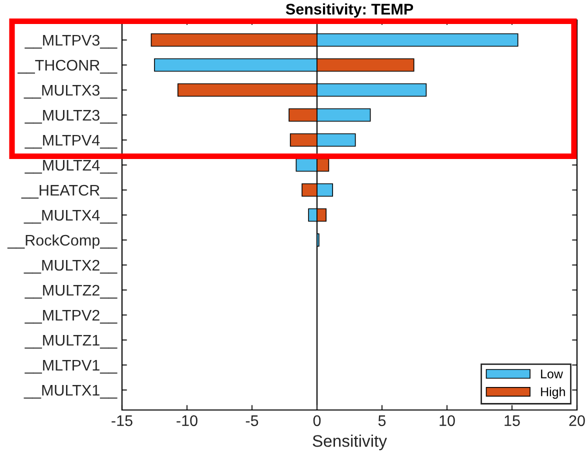 The height and width of the screenshot is (464, 588). Describe the element at coordinates (349, 442) in the screenshot. I see `x-axis-title: Sensitivity` at that location.